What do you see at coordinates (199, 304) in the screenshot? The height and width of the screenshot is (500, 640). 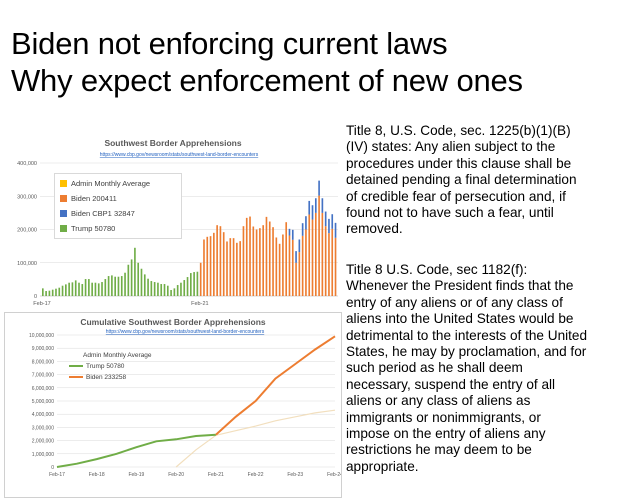 I see `x-tick-label: Feb-21` at bounding box center [199, 304].